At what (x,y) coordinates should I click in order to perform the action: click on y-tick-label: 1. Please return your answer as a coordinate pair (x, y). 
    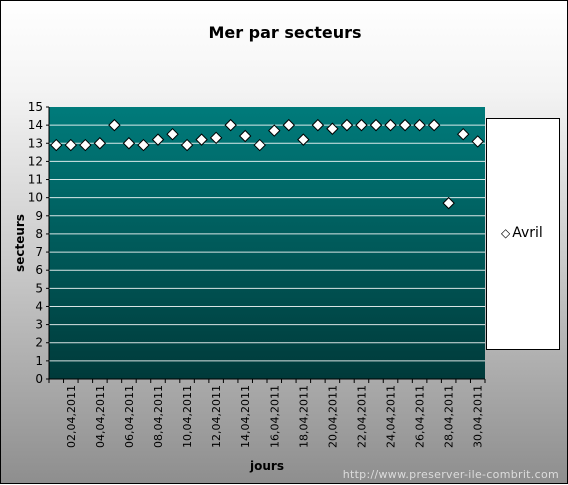
    Looking at the image, I should click on (39, 361).